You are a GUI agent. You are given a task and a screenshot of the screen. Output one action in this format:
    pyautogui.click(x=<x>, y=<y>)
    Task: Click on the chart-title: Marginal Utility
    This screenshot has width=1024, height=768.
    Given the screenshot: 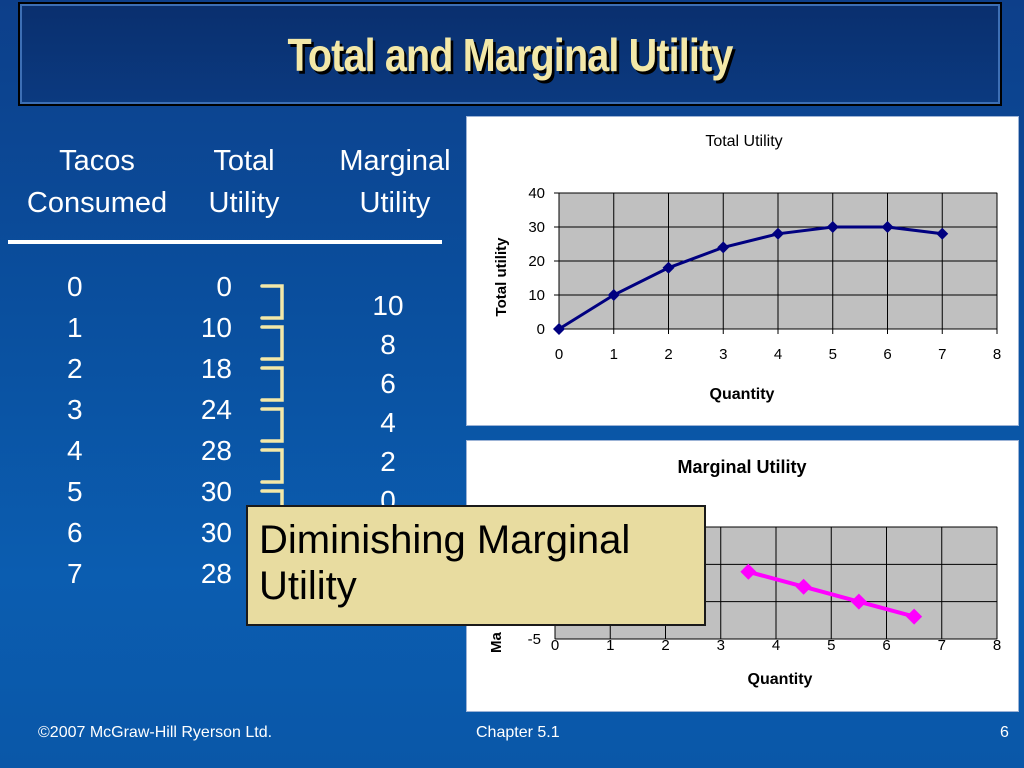 What is the action you would take?
    pyautogui.click(x=741, y=467)
    